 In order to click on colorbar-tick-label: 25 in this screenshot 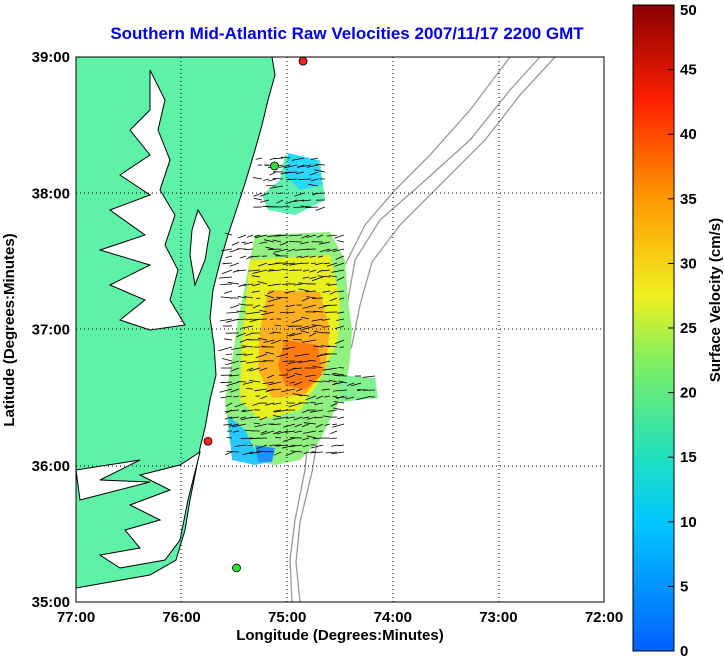, I will do `click(688, 328)`.